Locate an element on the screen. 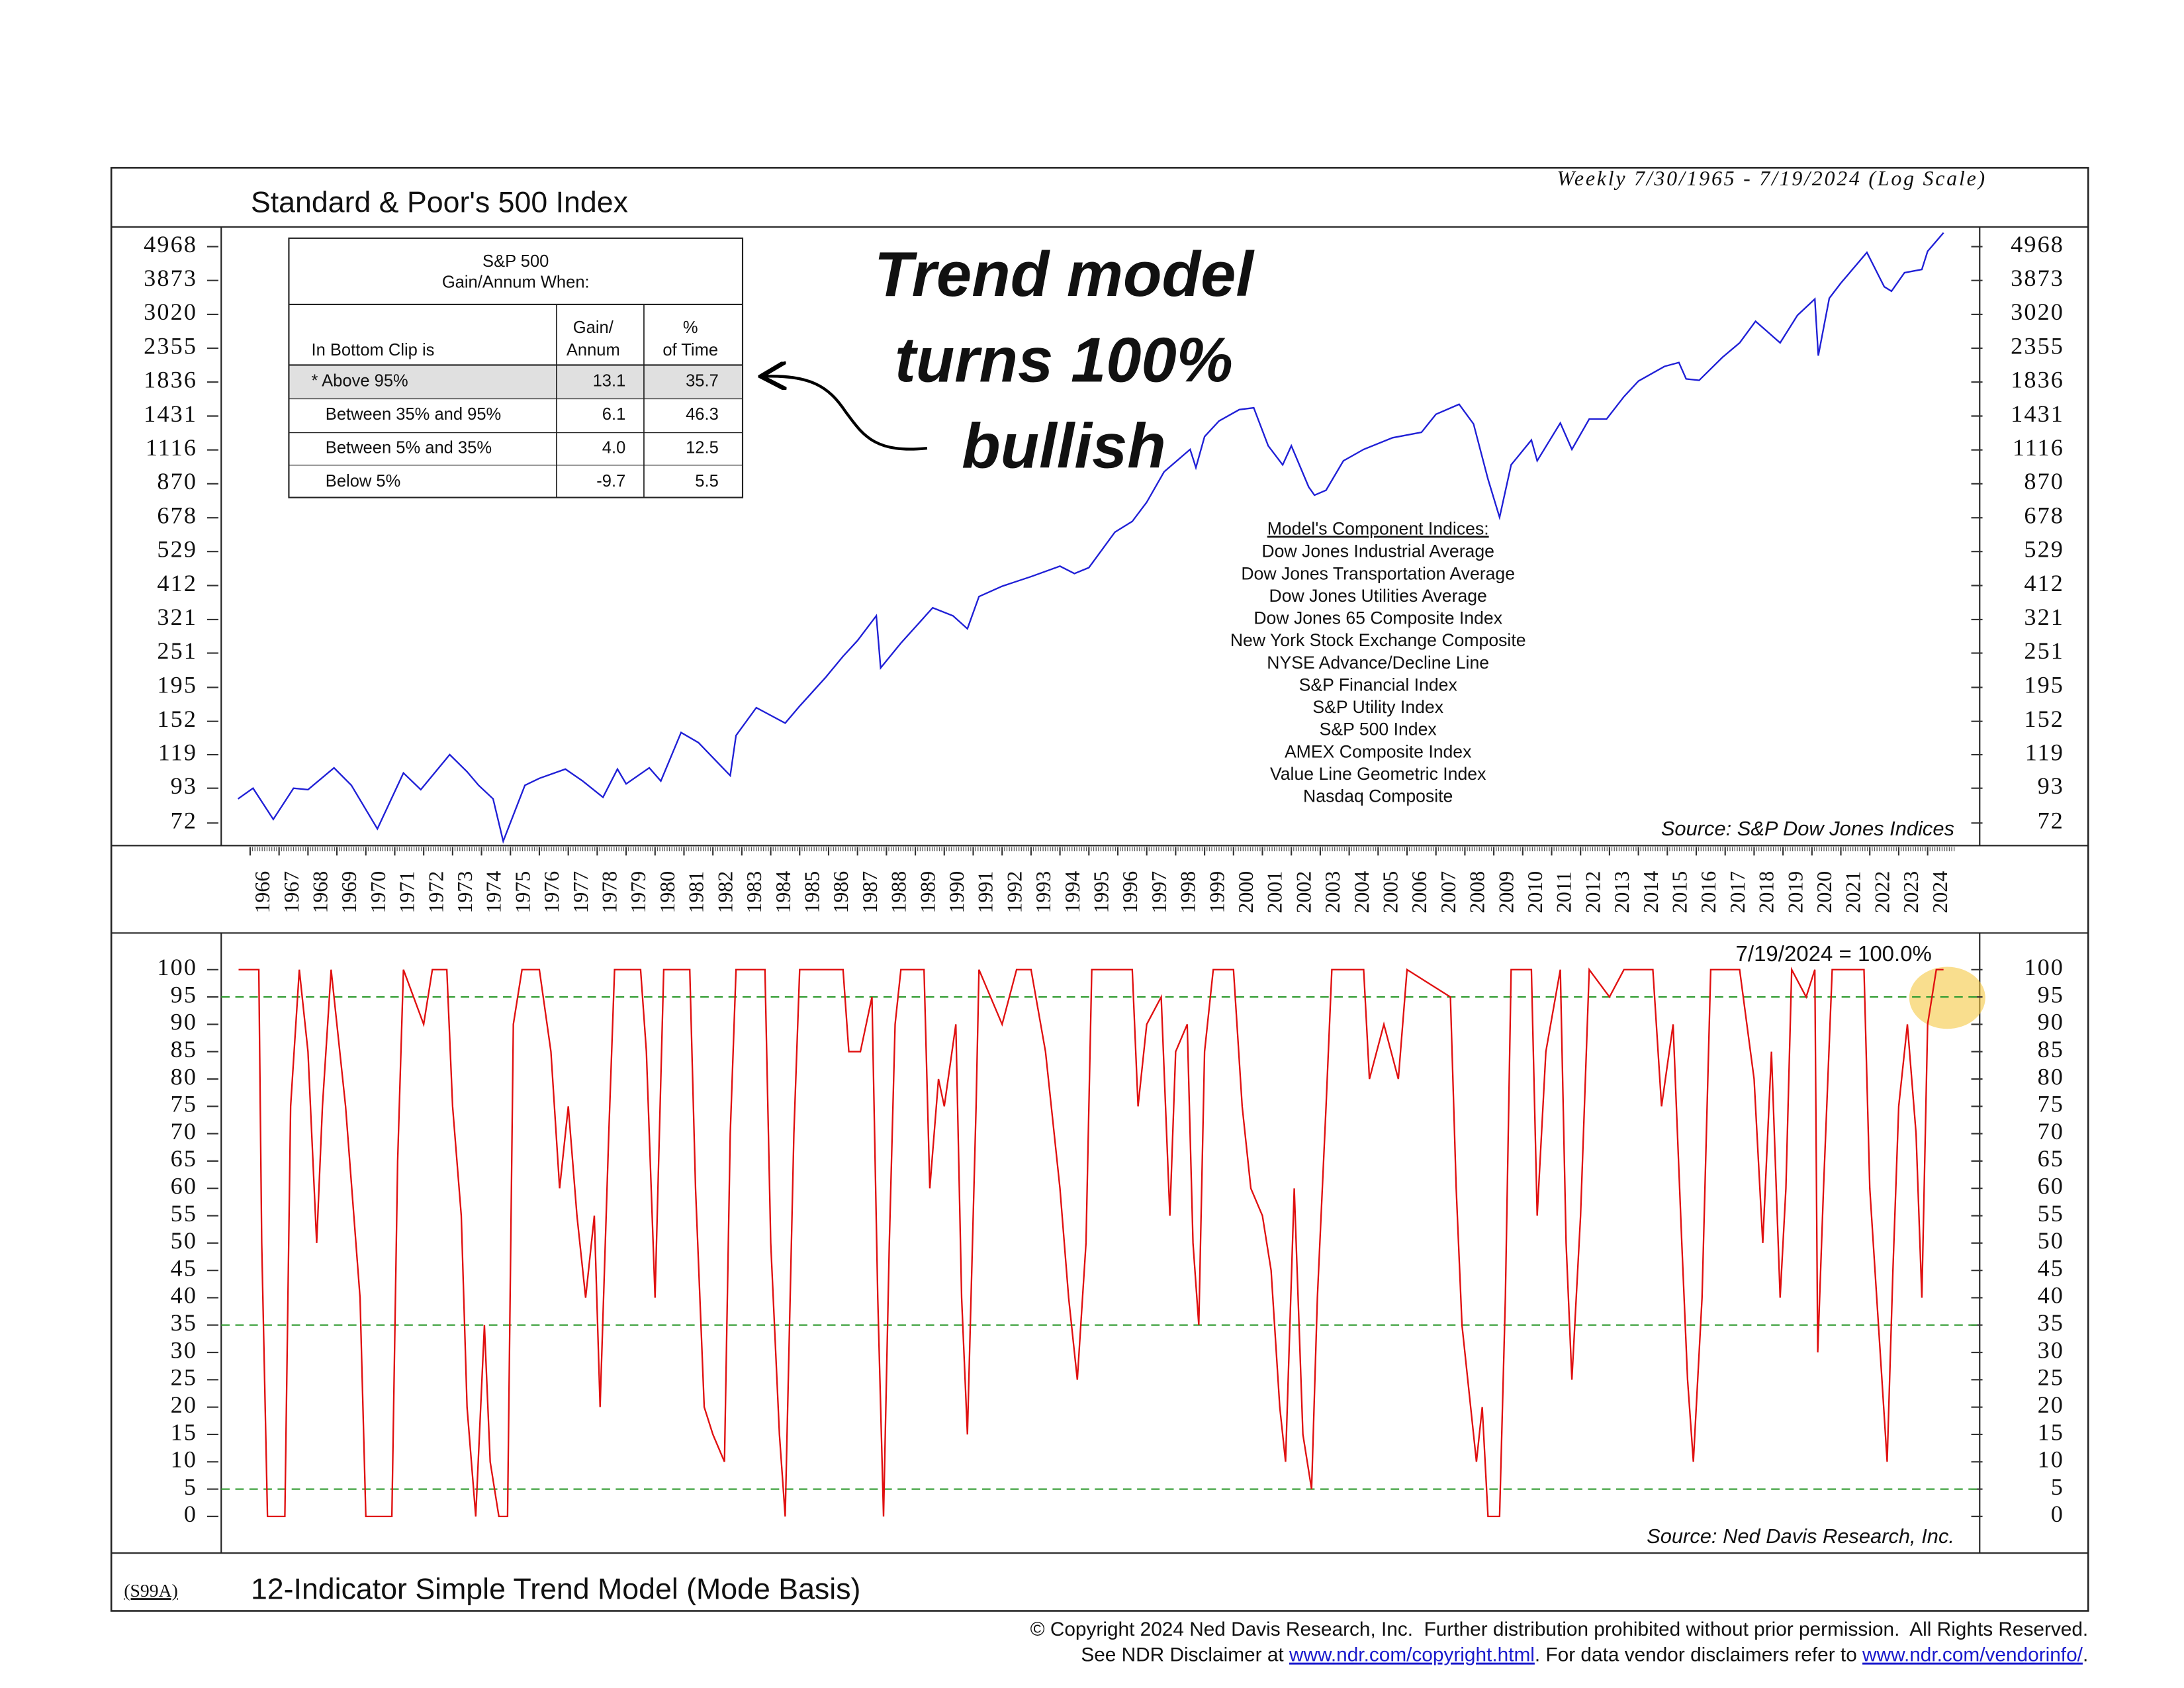 The image size is (2184, 1688). table-header: In Bottom Clip is is located at coordinates (373, 350).